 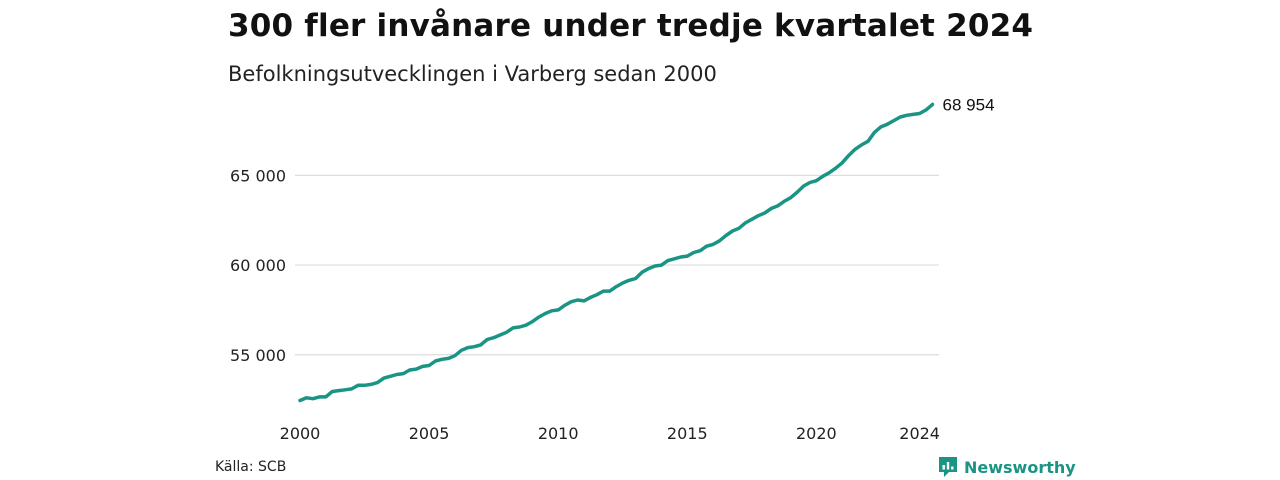 I want to click on y-axis-ticks: 55 000 60 000 65 000, so click(x=258, y=265).